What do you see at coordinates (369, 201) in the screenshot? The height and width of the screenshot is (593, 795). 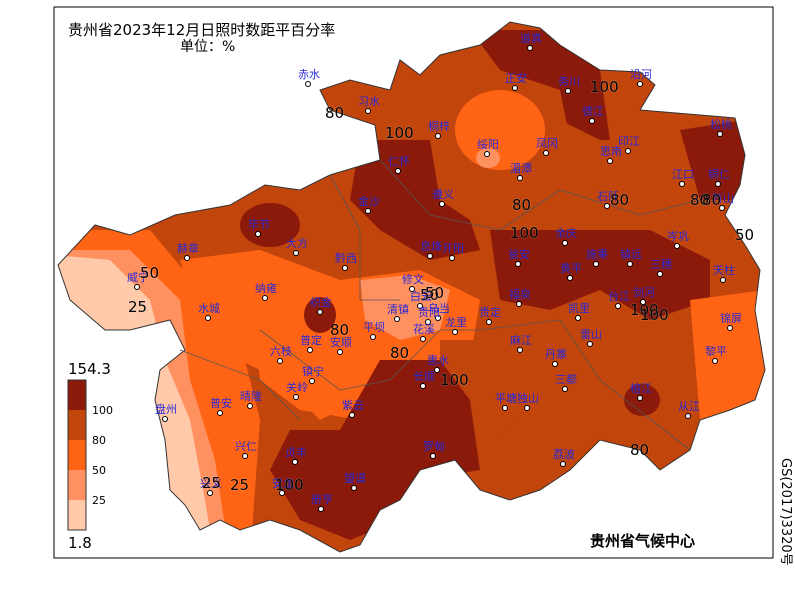 I see `station-name: 金沙` at bounding box center [369, 201].